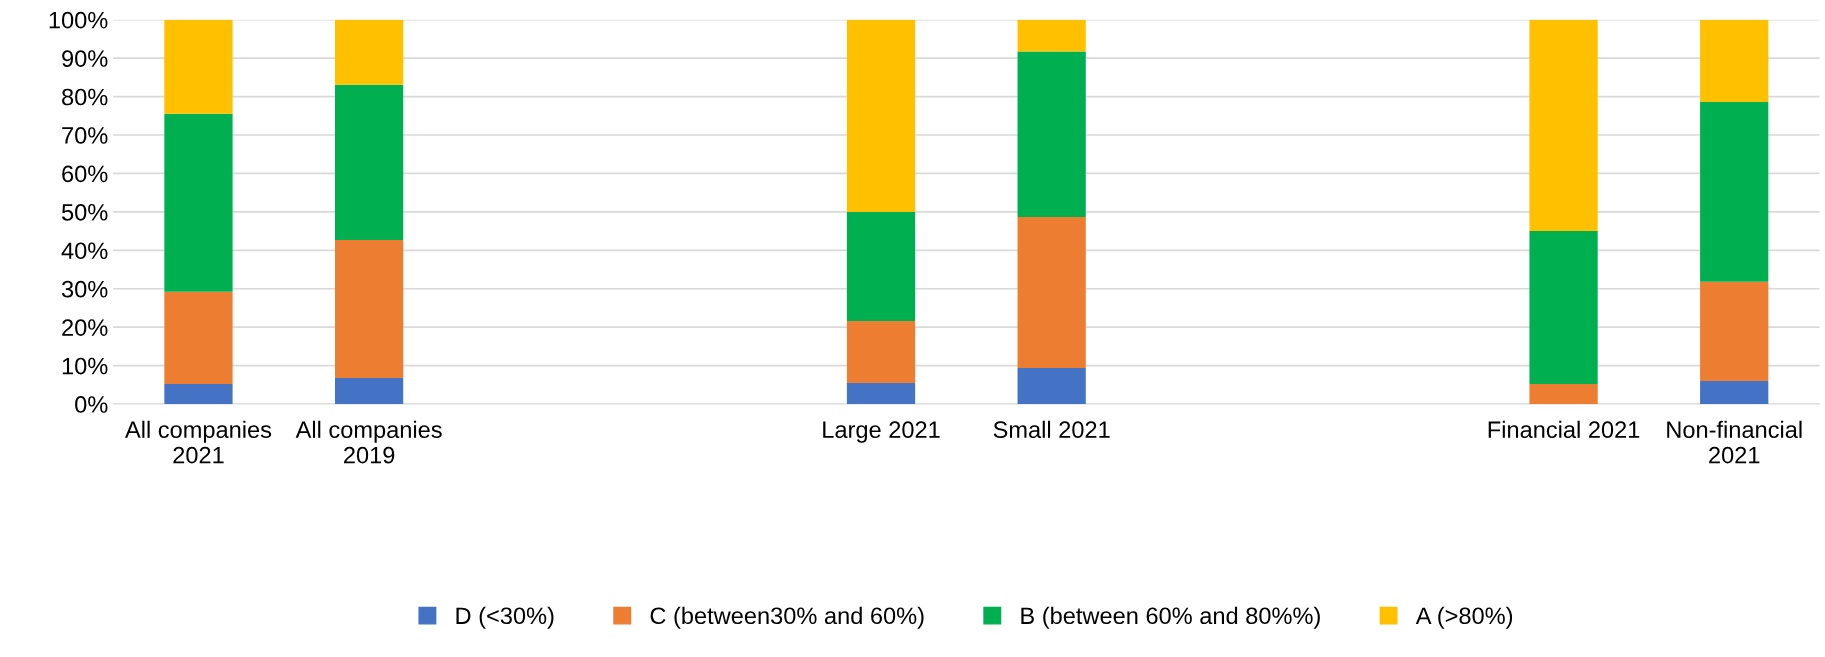 The image size is (1825, 657). What do you see at coordinates (84, 212) in the screenshot?
I see `y-tick-label: 50%` at bounding box center [84, 212].